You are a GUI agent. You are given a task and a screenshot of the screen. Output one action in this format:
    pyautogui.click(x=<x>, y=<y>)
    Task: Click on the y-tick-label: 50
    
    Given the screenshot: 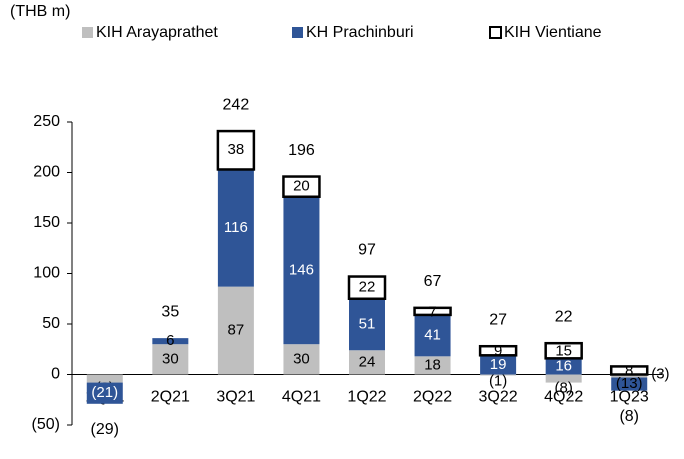 What is the action you would take?
    pyautogui.click(x=51, y=323)
    